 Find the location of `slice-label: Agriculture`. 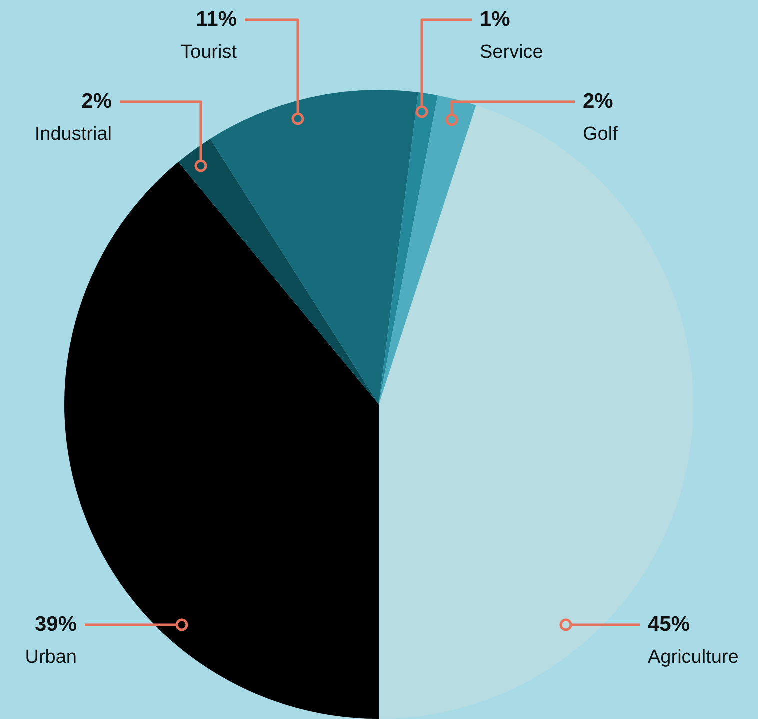

slice-label: Agriculture is located at coordinates (693, 657).